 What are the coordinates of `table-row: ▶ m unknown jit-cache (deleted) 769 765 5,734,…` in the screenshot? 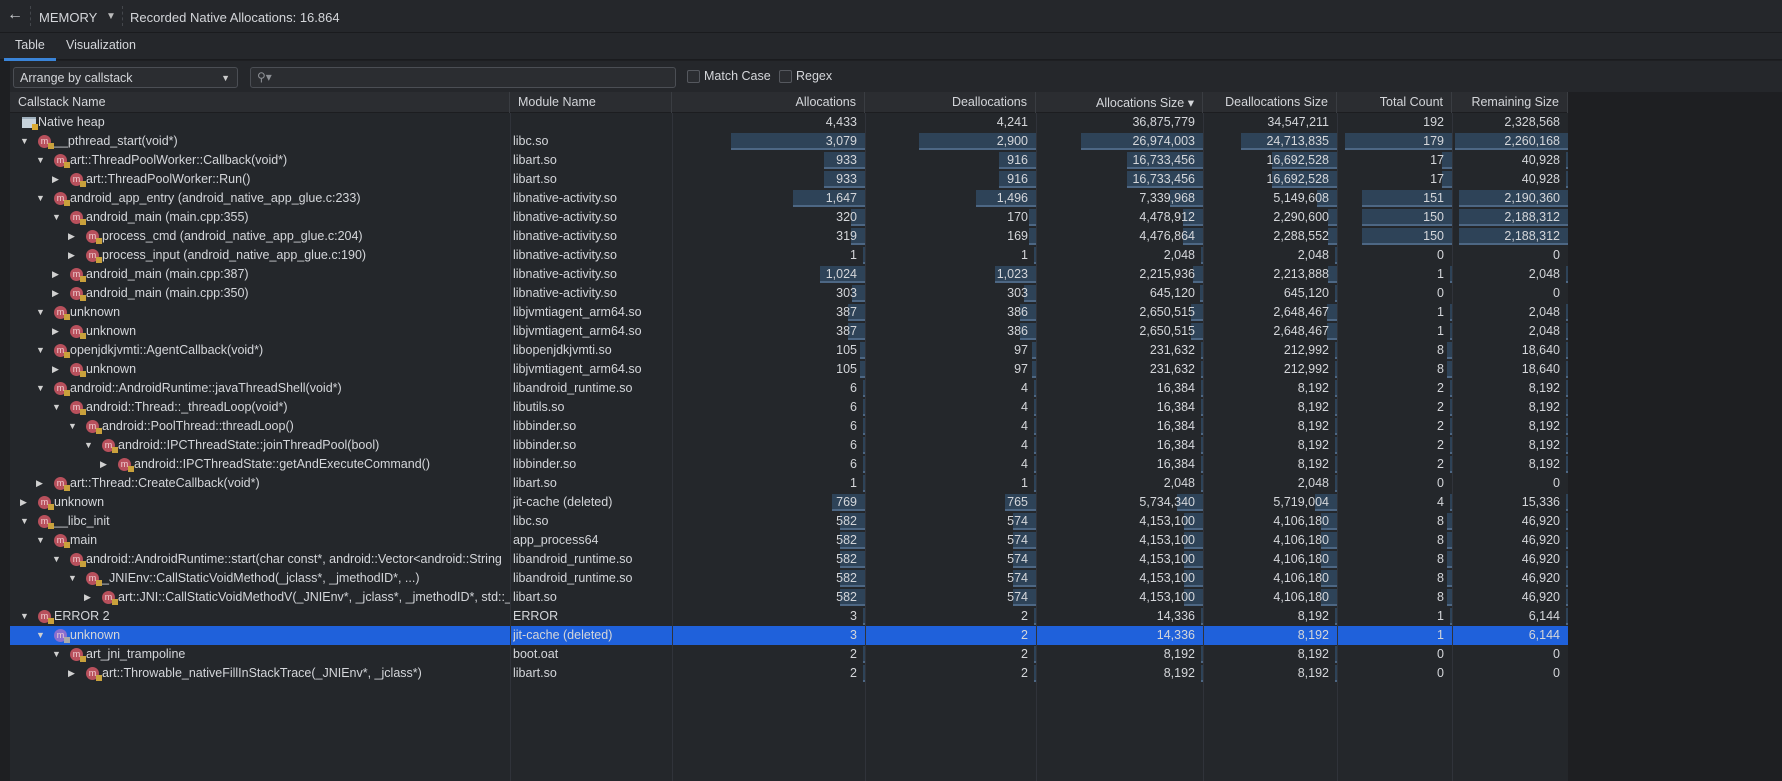 It's located at (789, 502).